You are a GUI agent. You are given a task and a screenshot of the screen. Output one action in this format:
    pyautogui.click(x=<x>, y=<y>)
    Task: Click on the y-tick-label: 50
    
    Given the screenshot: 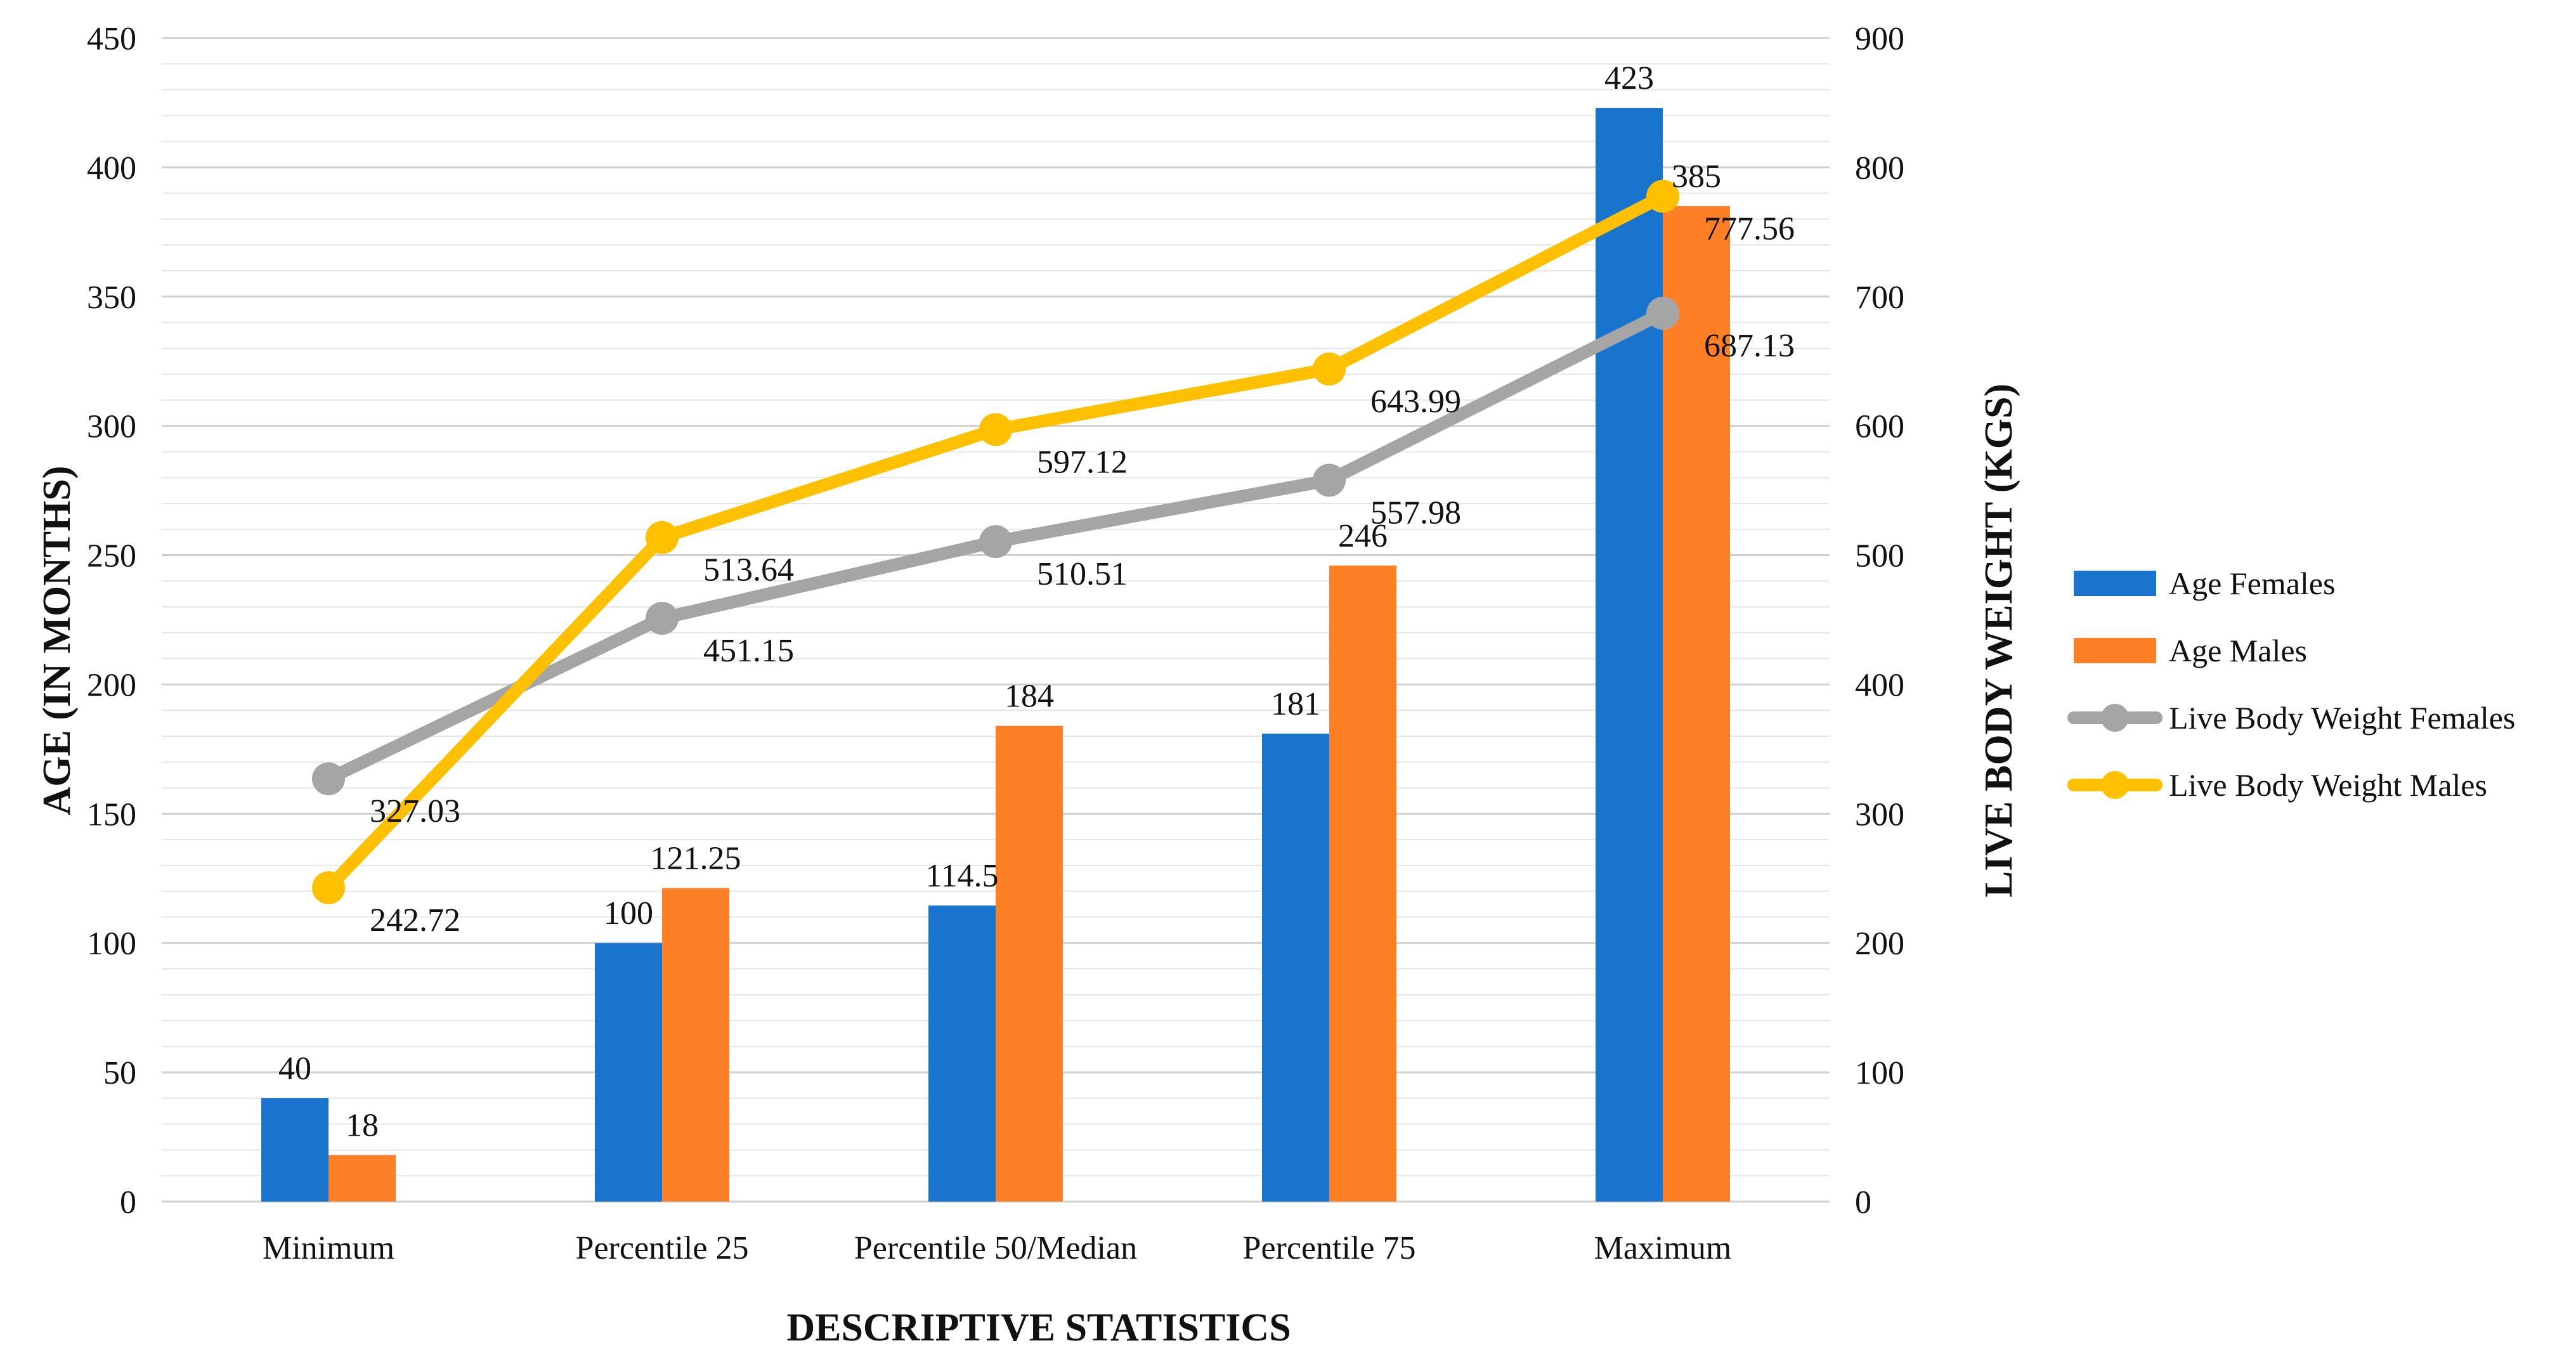 What is the action you would take?
    pyautogui.click(x=120, y=1073)
    